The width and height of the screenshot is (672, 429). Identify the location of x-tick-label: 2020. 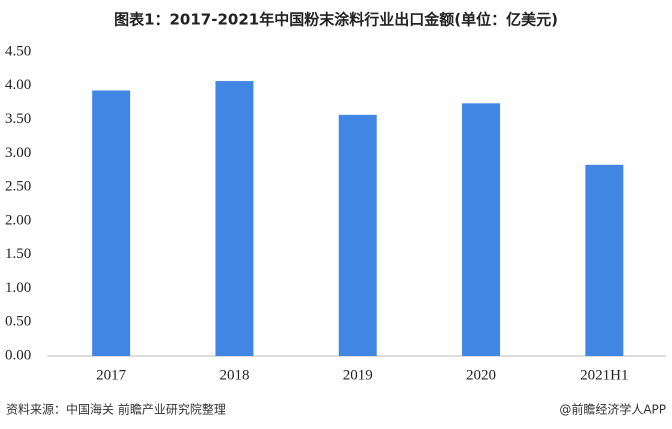
(481, 375).